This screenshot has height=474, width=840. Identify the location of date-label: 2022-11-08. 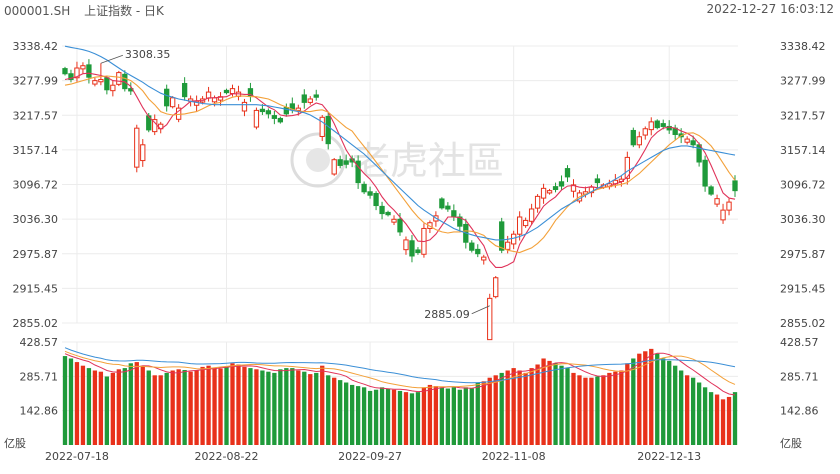
(514, 456).